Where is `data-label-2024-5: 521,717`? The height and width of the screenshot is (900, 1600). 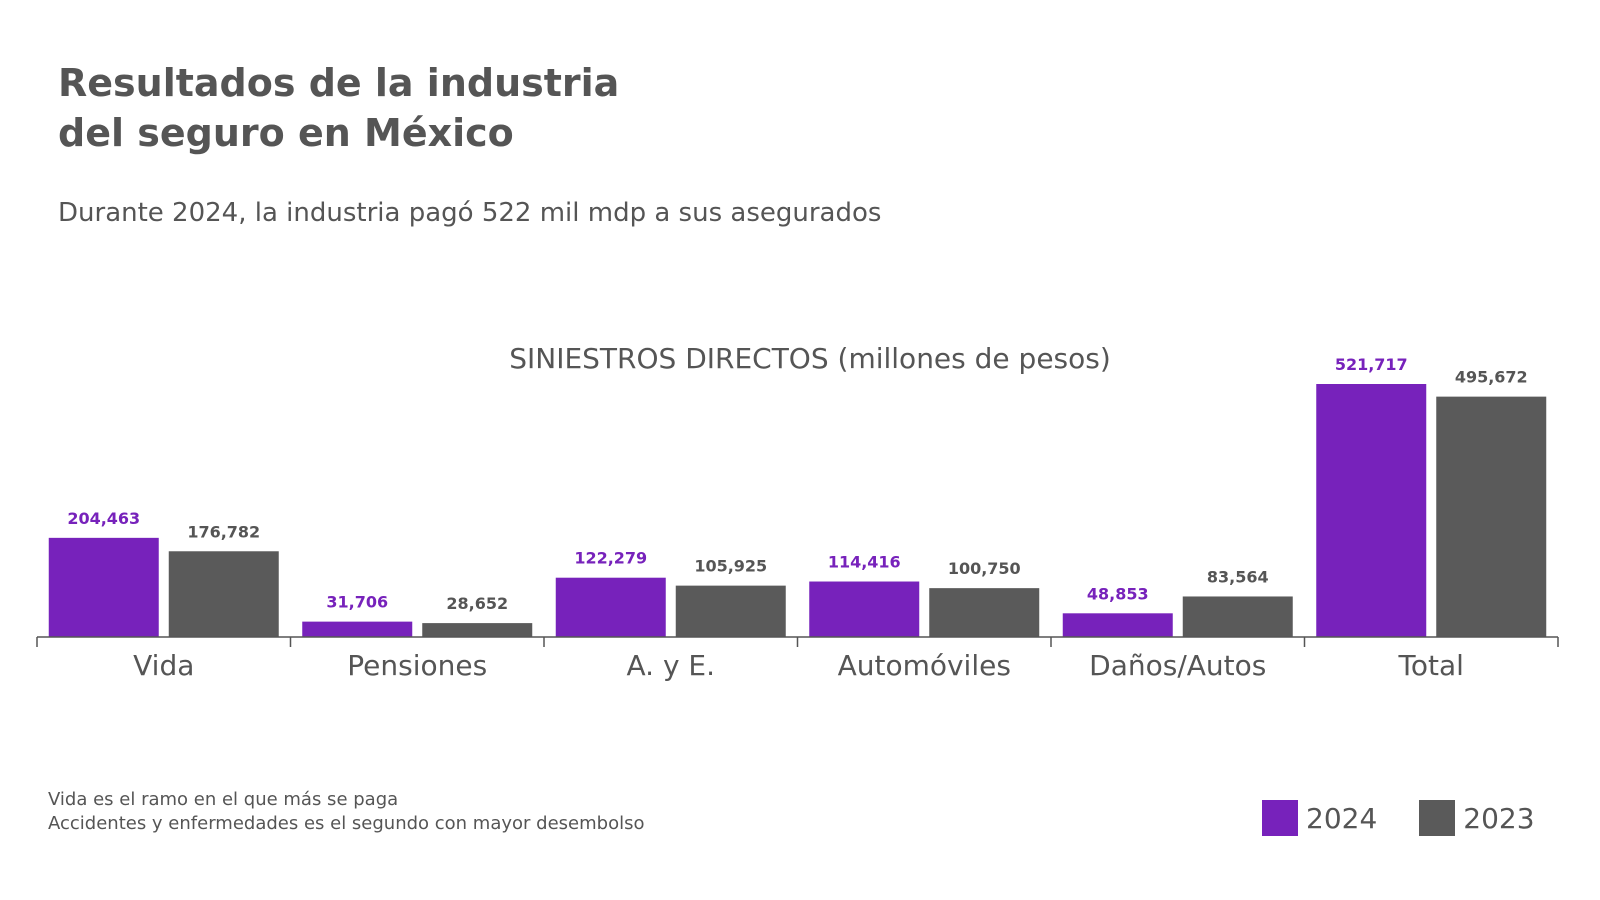
data-label-2024-5: 521,717 is located at coordinates (1371, 364).